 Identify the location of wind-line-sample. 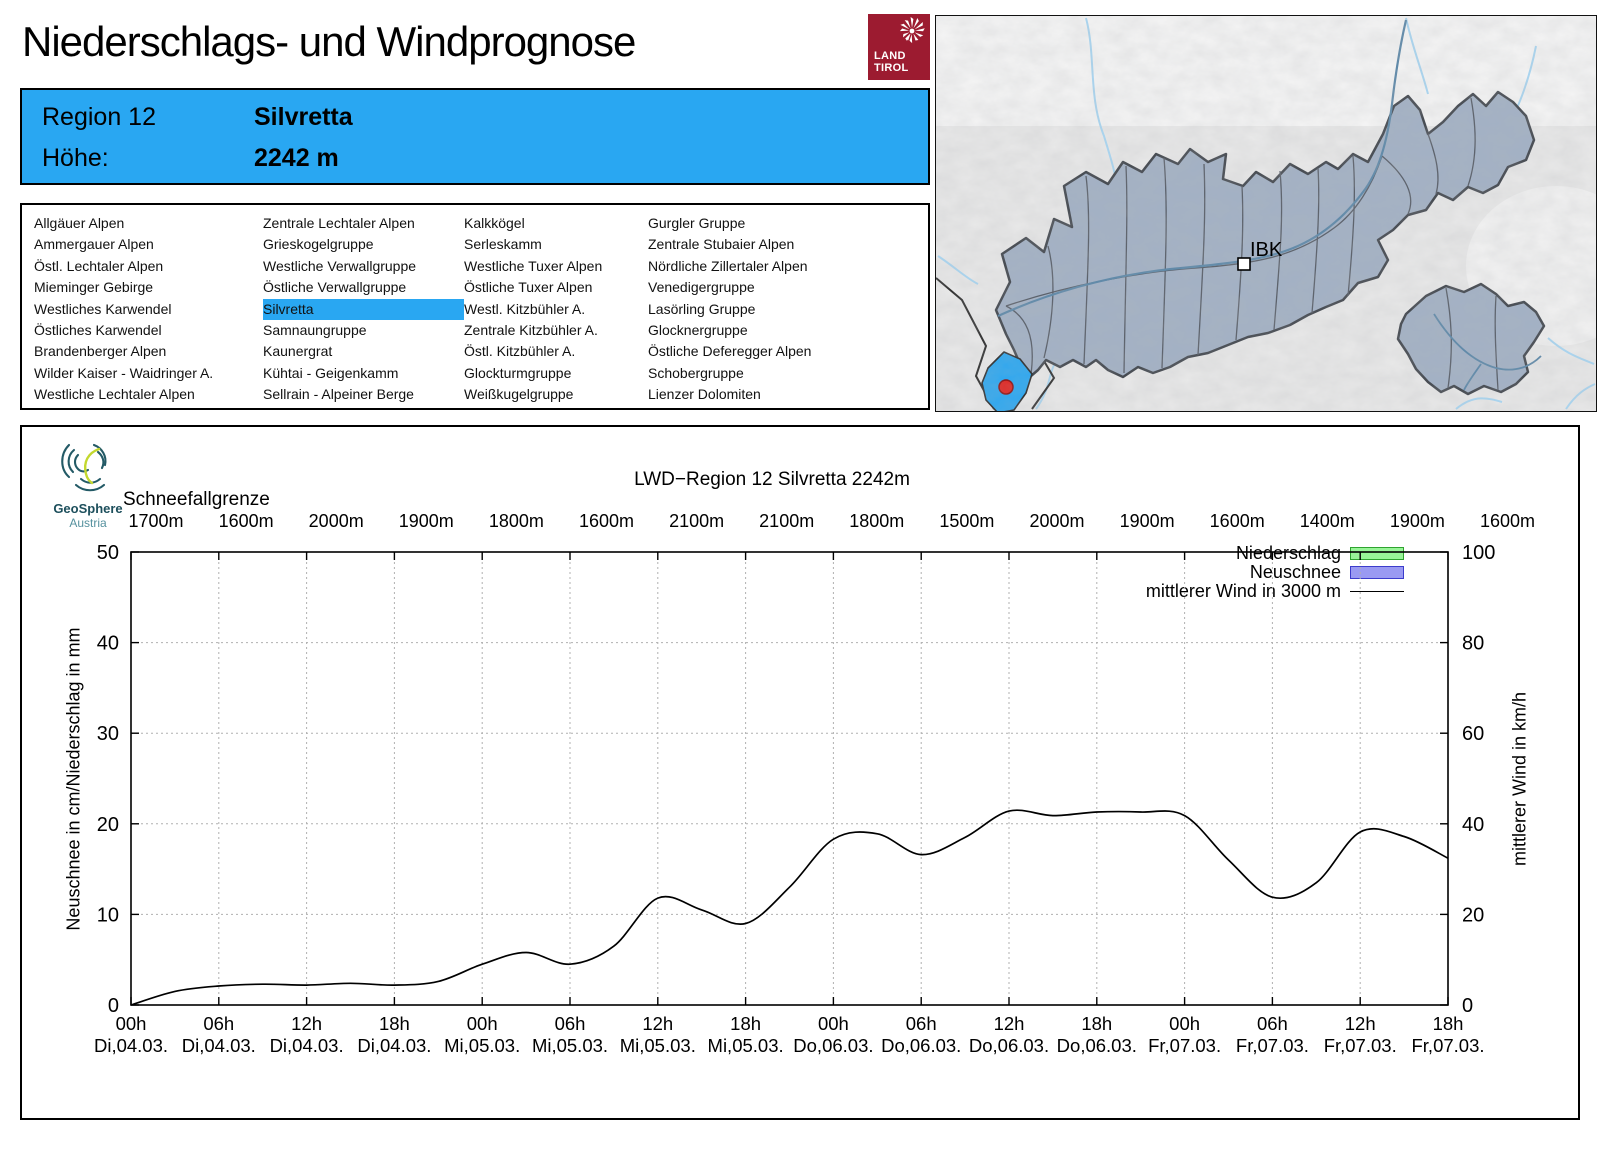
(1377, 591).